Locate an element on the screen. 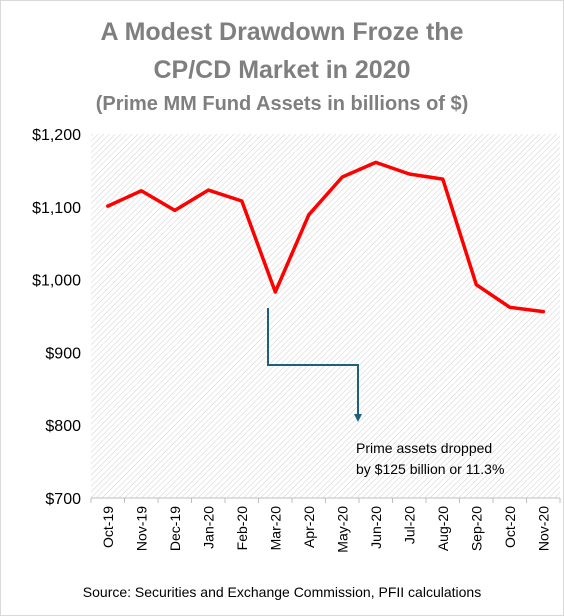 The height and width of the screenshot is (616, 564). x-tick-label: Jul-20 is located at coordinates (409, 525).